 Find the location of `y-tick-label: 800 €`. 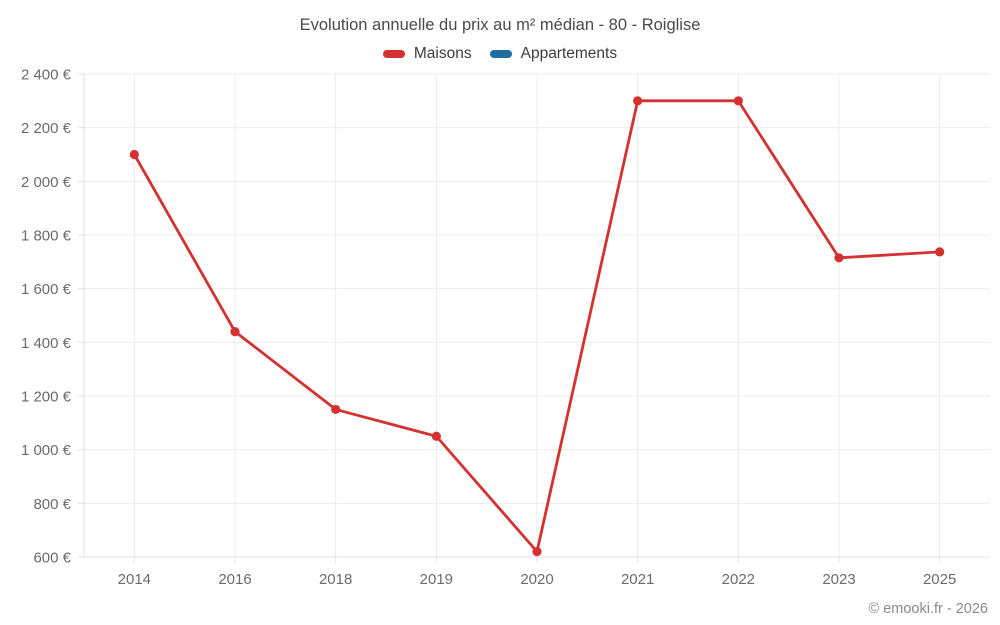

y-tick-label: 800 € is located at coordinates (52, 504).